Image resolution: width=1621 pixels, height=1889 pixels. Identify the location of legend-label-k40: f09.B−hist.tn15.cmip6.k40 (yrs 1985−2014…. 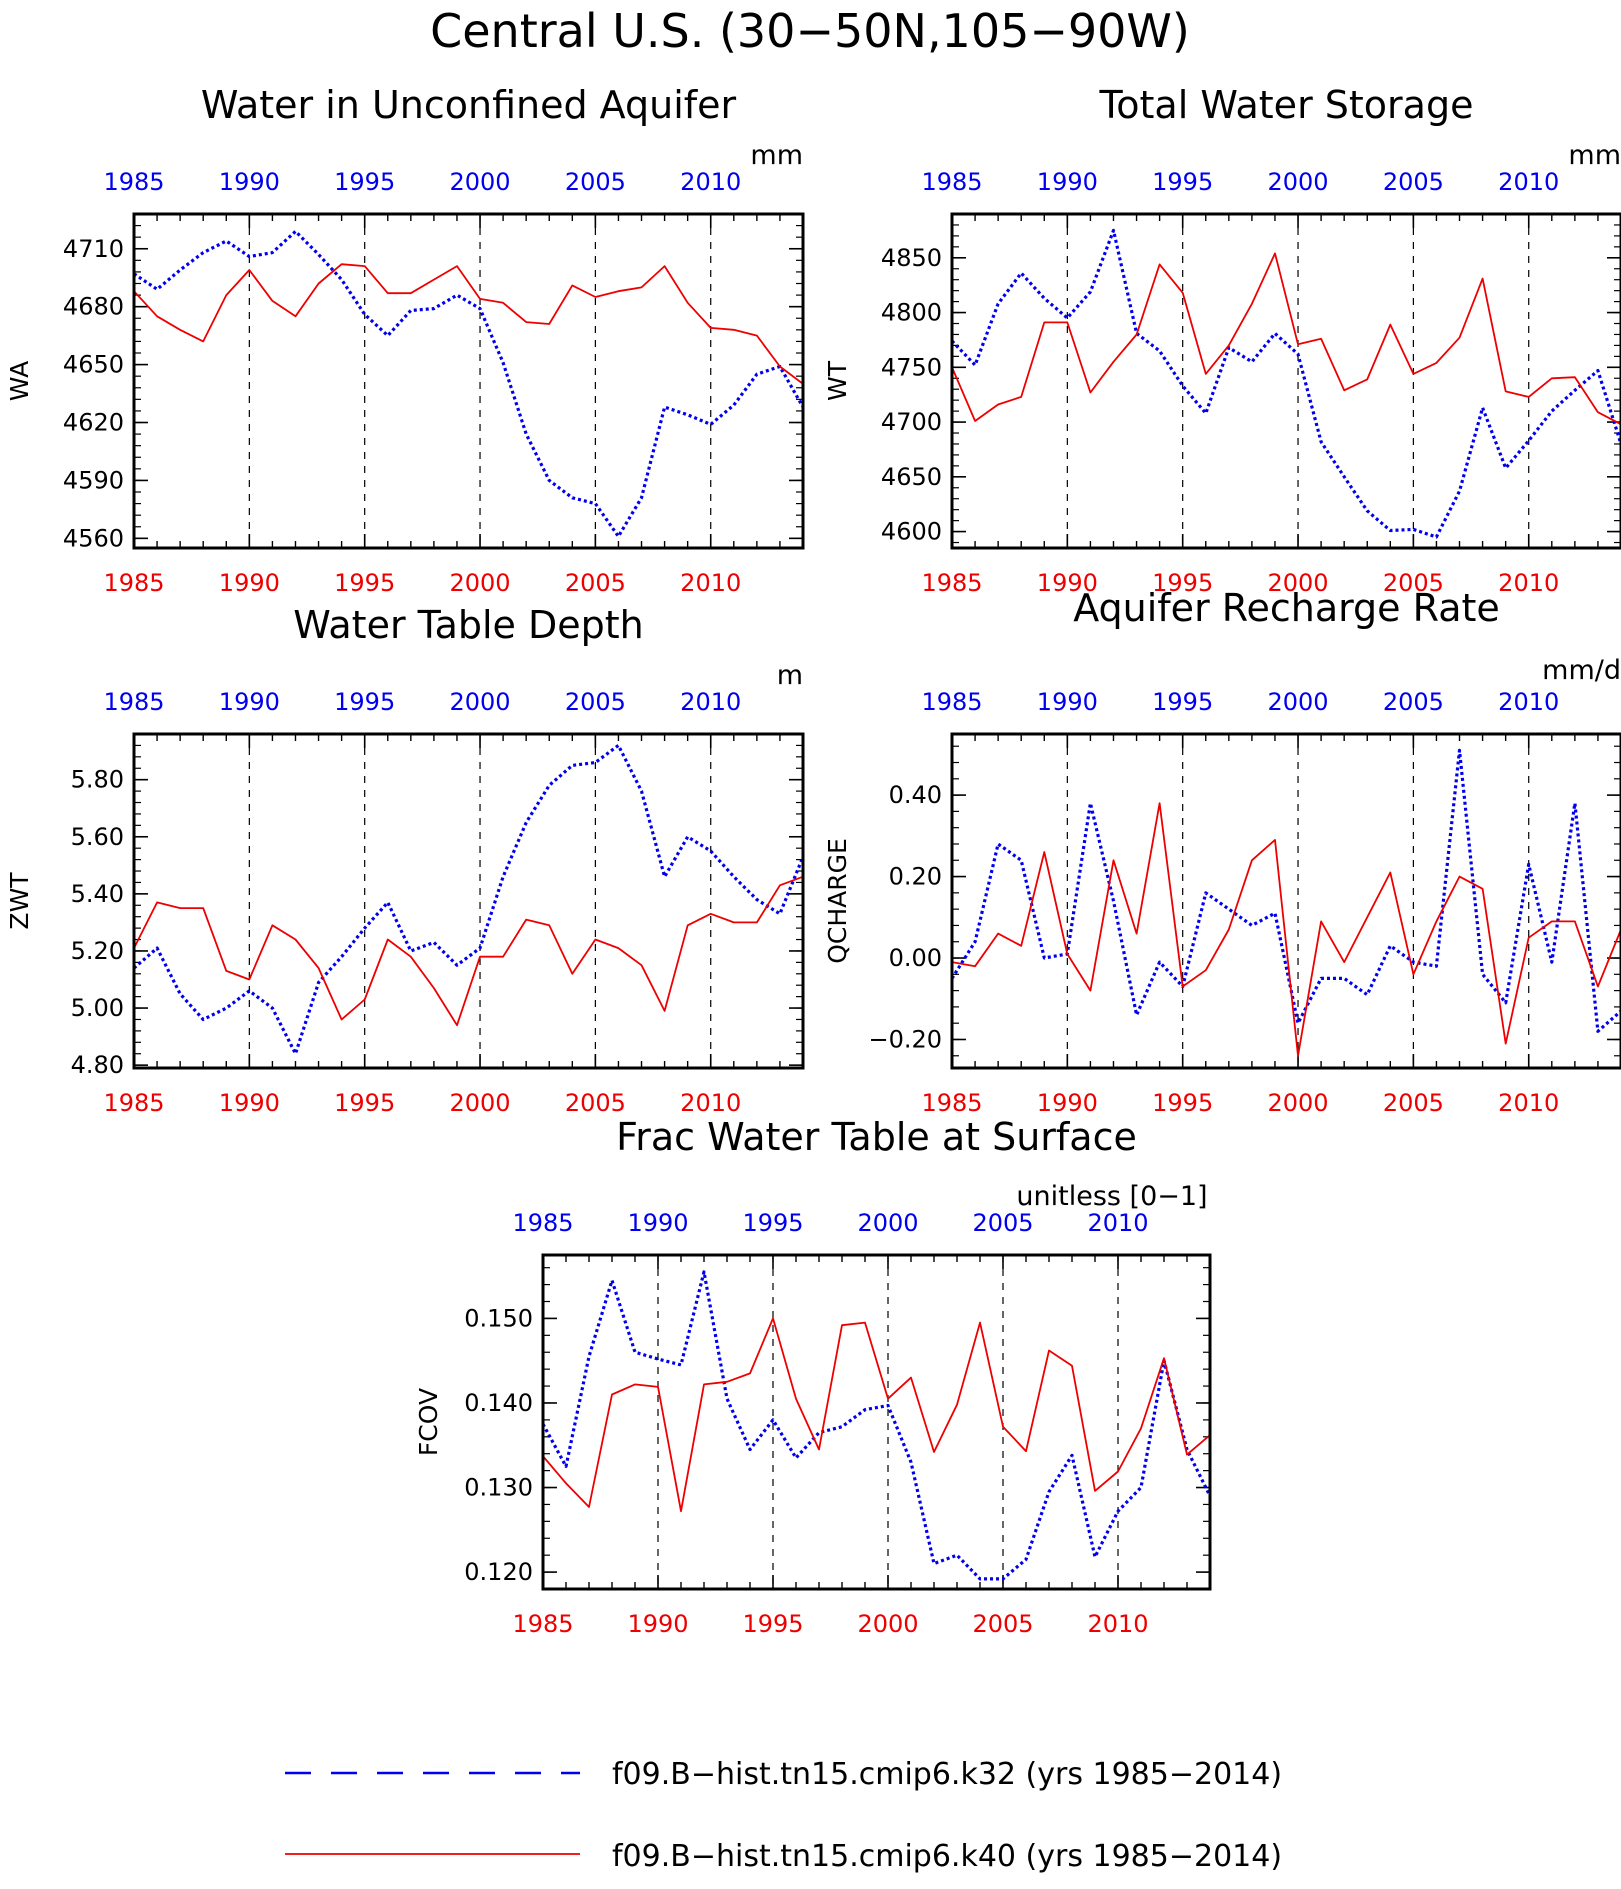
(947, 1856).